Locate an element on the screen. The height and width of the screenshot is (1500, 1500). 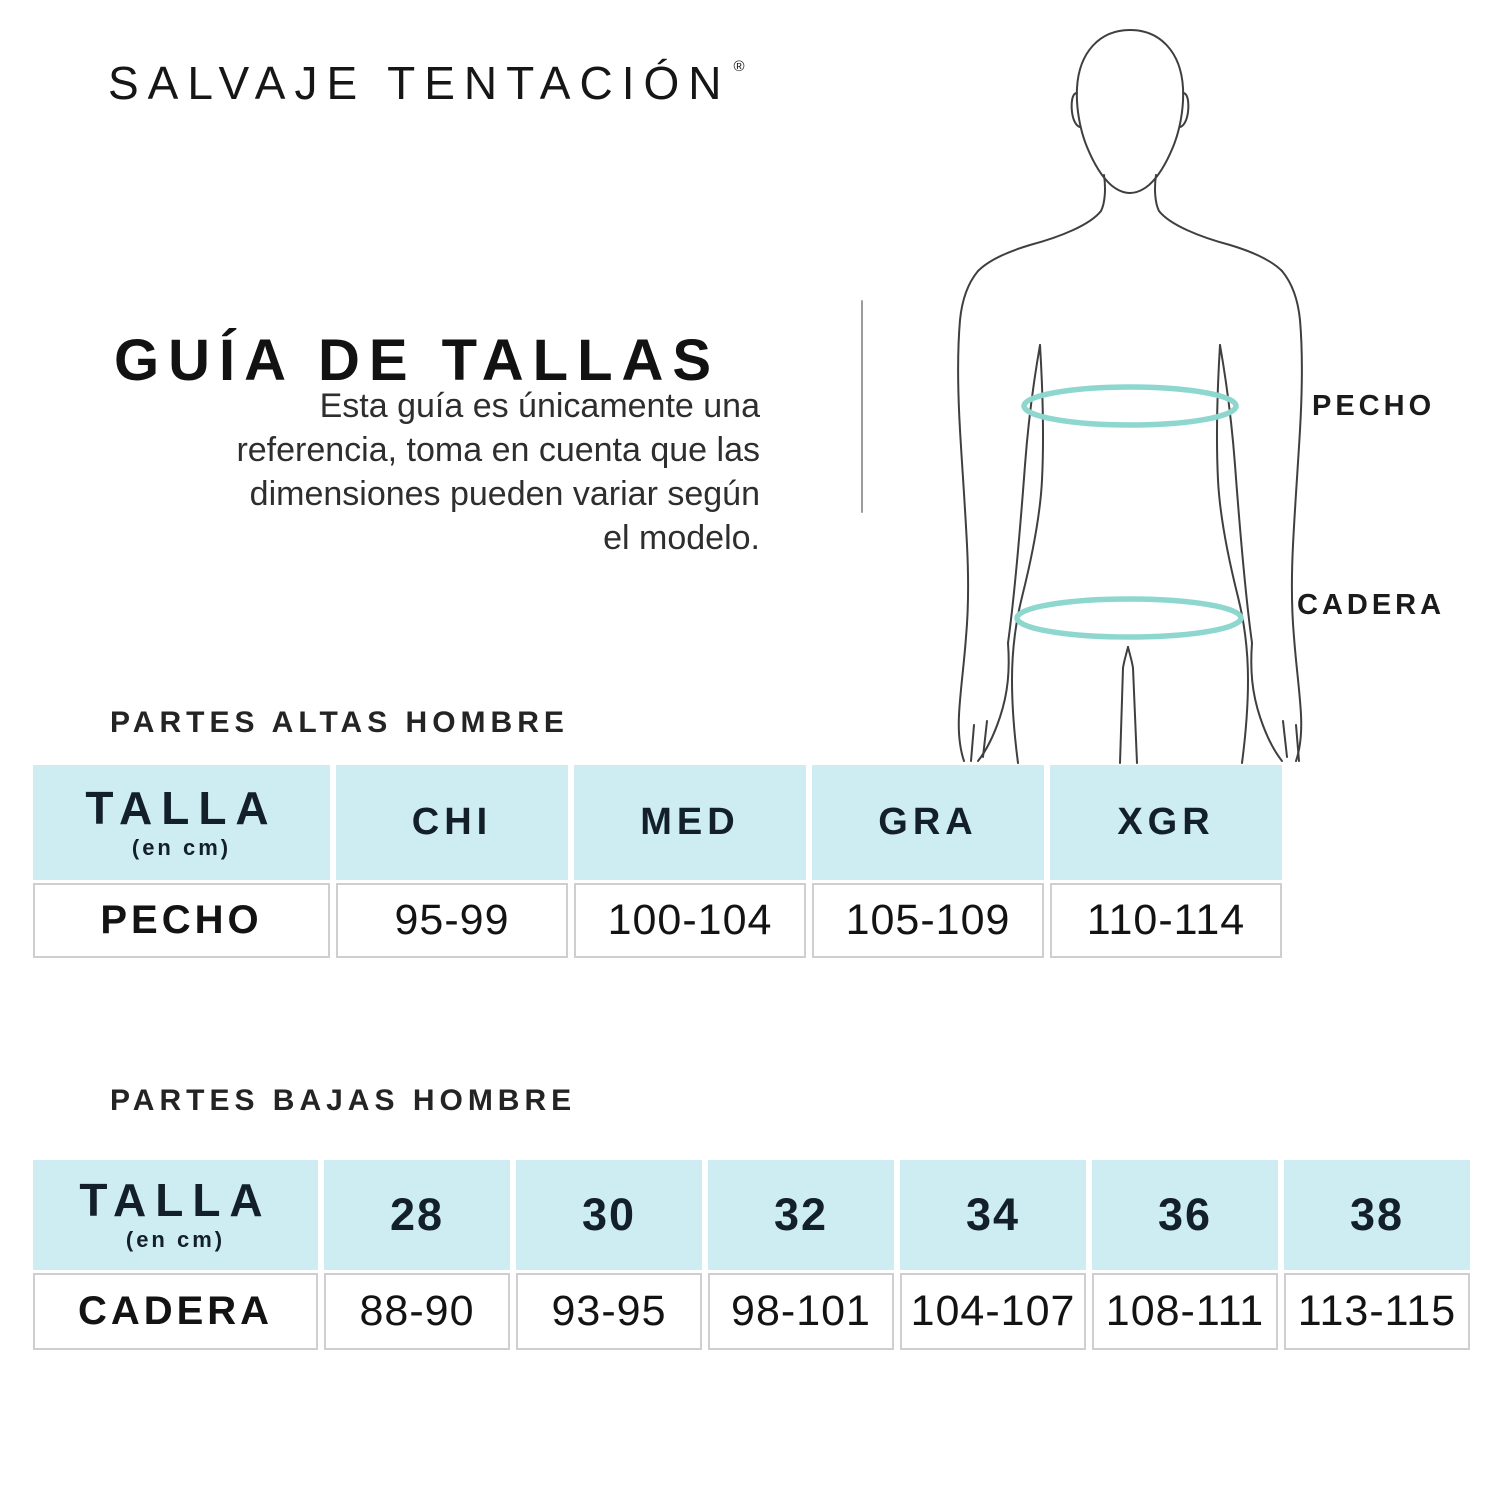
left-torso-leg is located at coordinates (1028, 554).